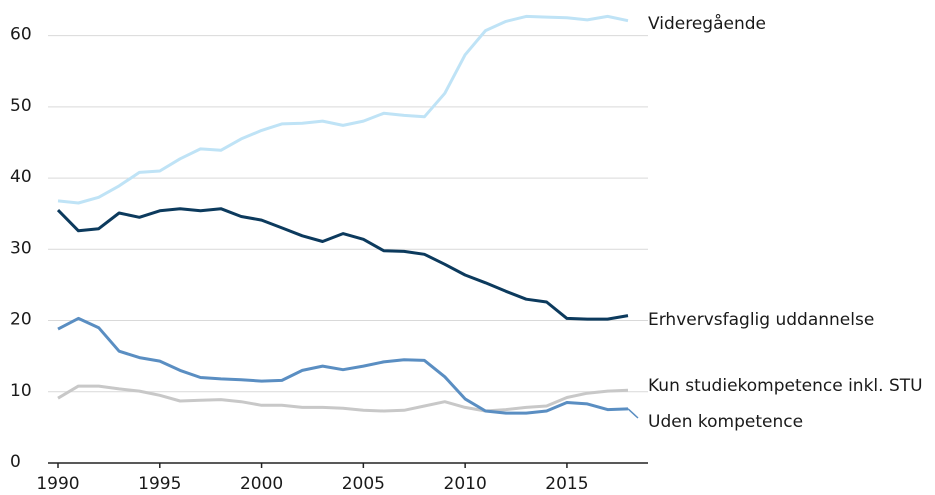  What do you see at coordinates (21, 177) in the screenshot?
I see `y-tick-label: 40` at bounding box center [21, 177].